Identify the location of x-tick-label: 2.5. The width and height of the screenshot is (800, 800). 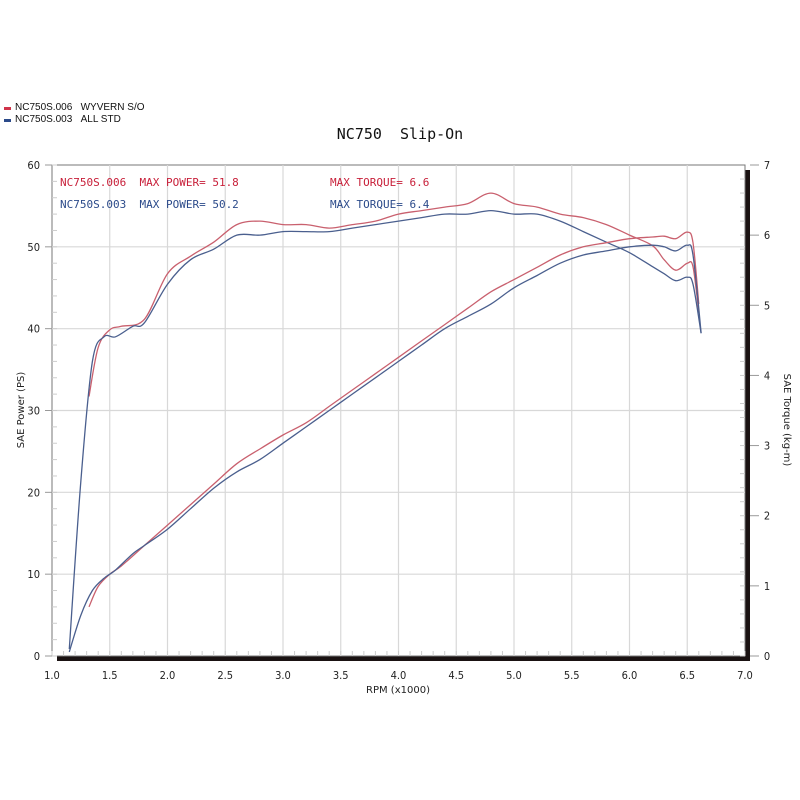
(225, 675).